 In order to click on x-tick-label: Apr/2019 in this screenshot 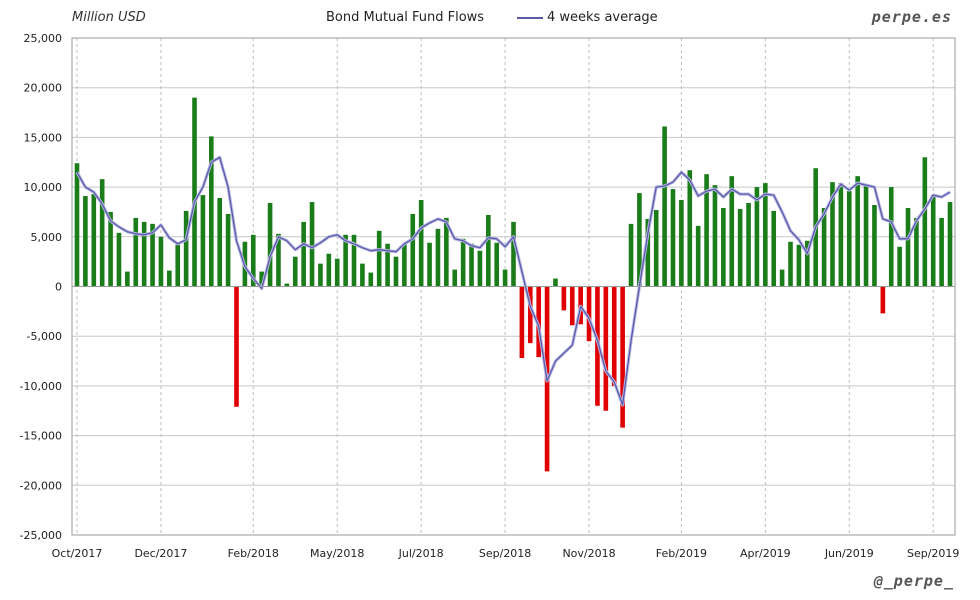, I will do `click(765, 553)`.